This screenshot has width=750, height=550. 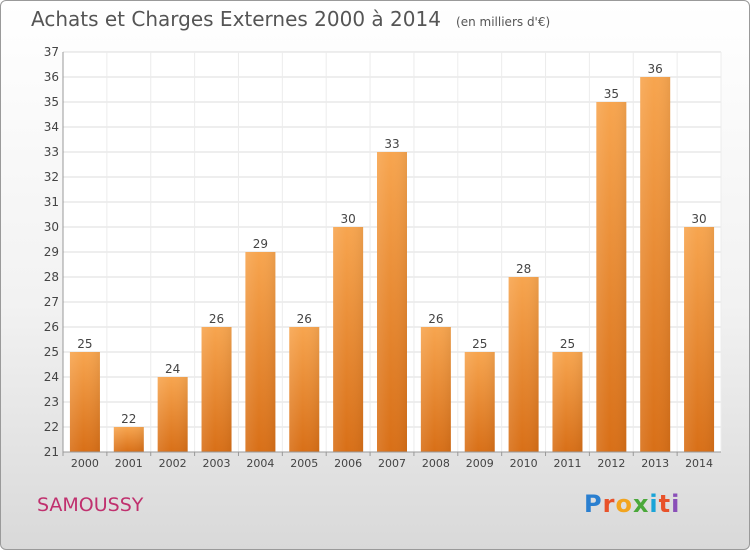 What do you see at coordinates (173, 463) in the screenshot?
I see `x-tick-label: 2002` at bounding box center [173, 463].